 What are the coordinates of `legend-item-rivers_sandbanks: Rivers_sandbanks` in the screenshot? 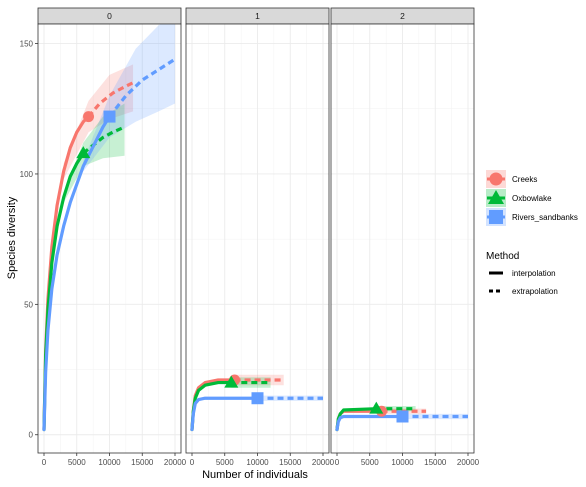 It's located at (532, 217).